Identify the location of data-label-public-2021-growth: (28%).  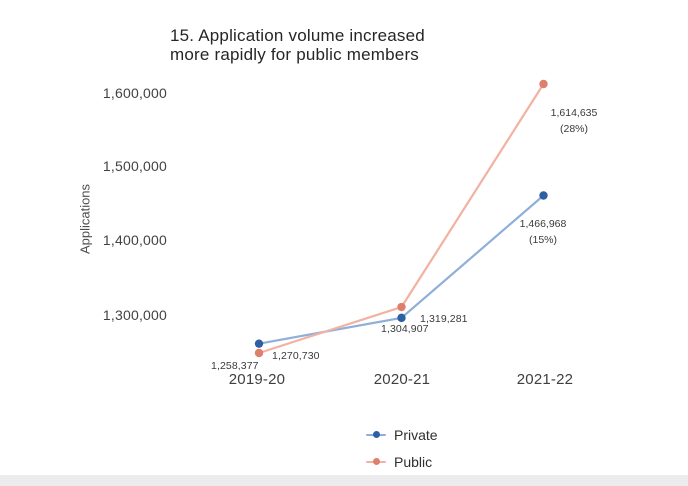
(573, 129).